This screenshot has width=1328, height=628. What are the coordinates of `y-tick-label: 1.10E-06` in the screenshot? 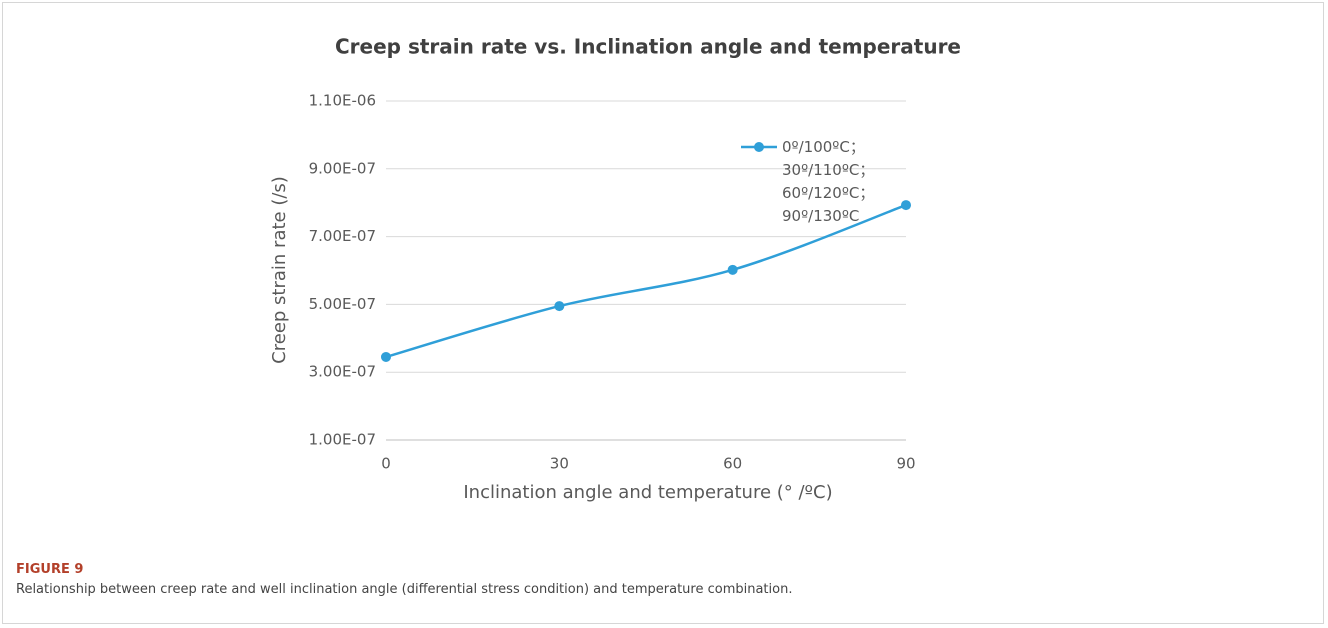 It's located at (342, 101).